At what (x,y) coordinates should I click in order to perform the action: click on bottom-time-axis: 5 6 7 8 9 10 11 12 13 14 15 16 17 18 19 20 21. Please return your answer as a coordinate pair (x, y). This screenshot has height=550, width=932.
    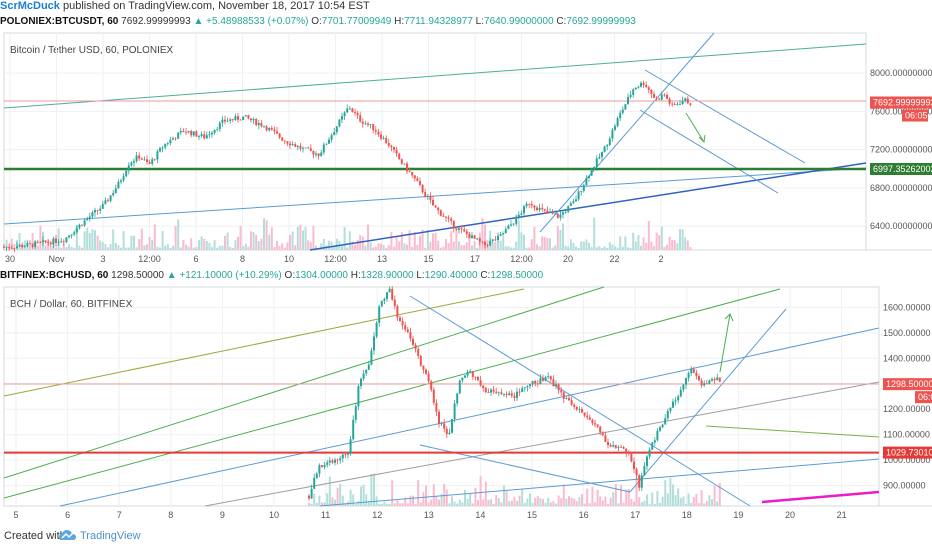
    Looking at the image, I should click on (429, 515).